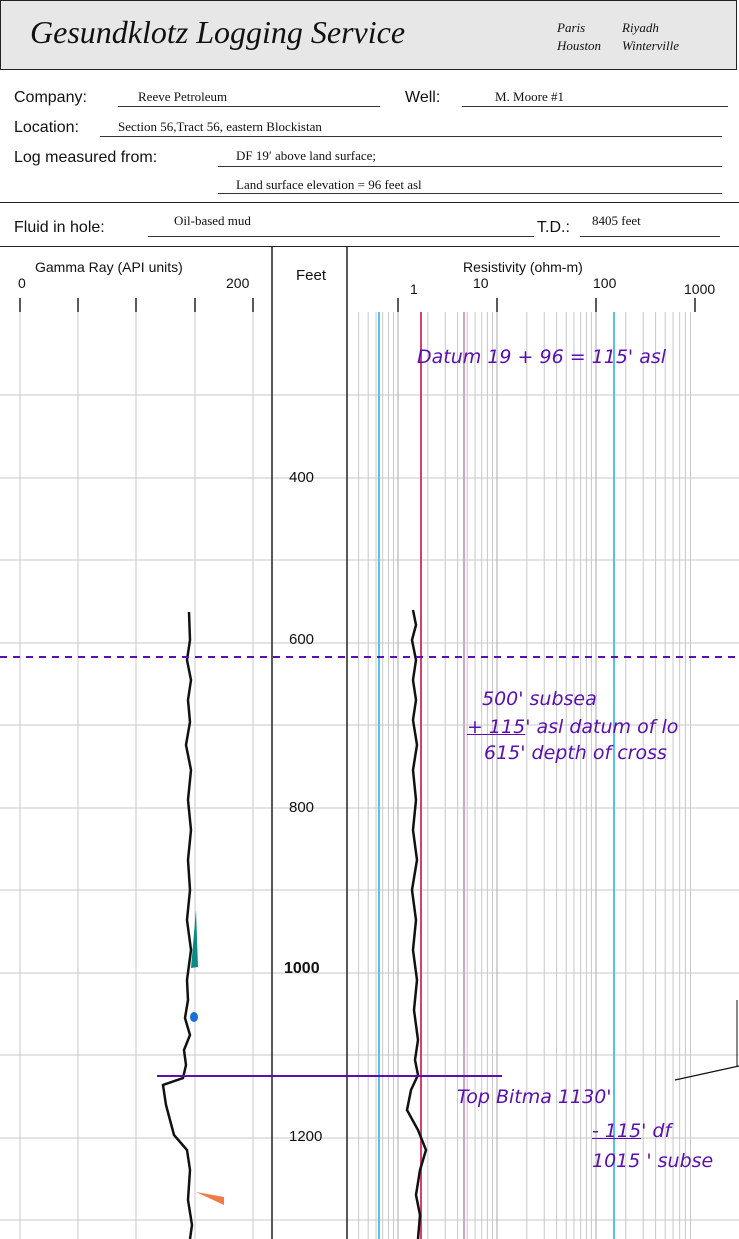 The width and height of the screenshot is (739, 1239). What do you see at coordinates (306, 155) in the screenshot?
I see `measured-value: DF 19′ above land surface;` at bounding box center [306, 155].